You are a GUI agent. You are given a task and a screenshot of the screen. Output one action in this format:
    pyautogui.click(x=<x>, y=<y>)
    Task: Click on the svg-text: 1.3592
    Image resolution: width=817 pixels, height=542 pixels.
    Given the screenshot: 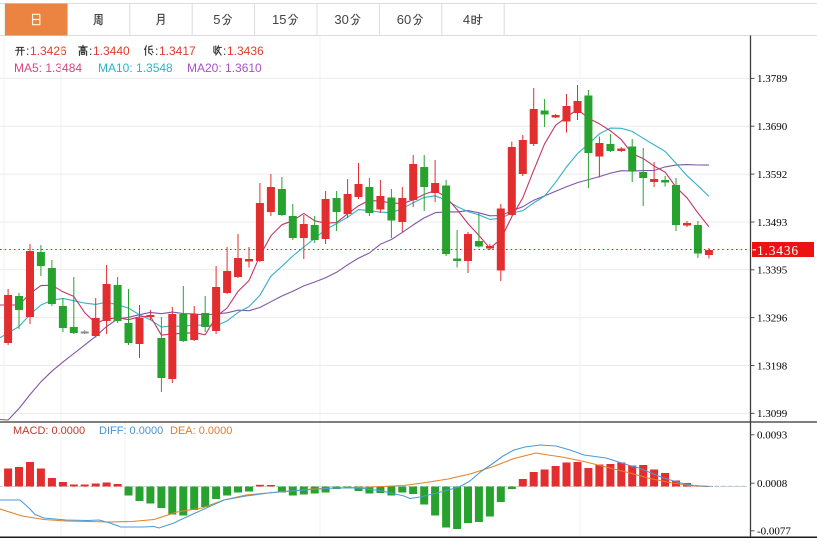 What is the action you would take?
    pyautogui.click(x=772, y=175)
    